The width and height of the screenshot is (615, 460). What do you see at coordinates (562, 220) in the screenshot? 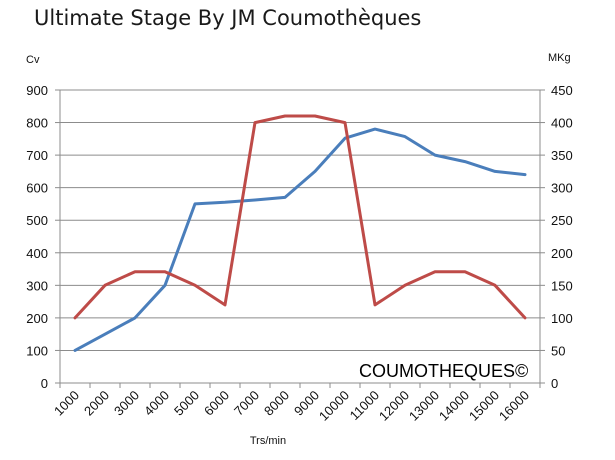
I see `y-right-tick-label: 250` at bounding box center [562, 220].